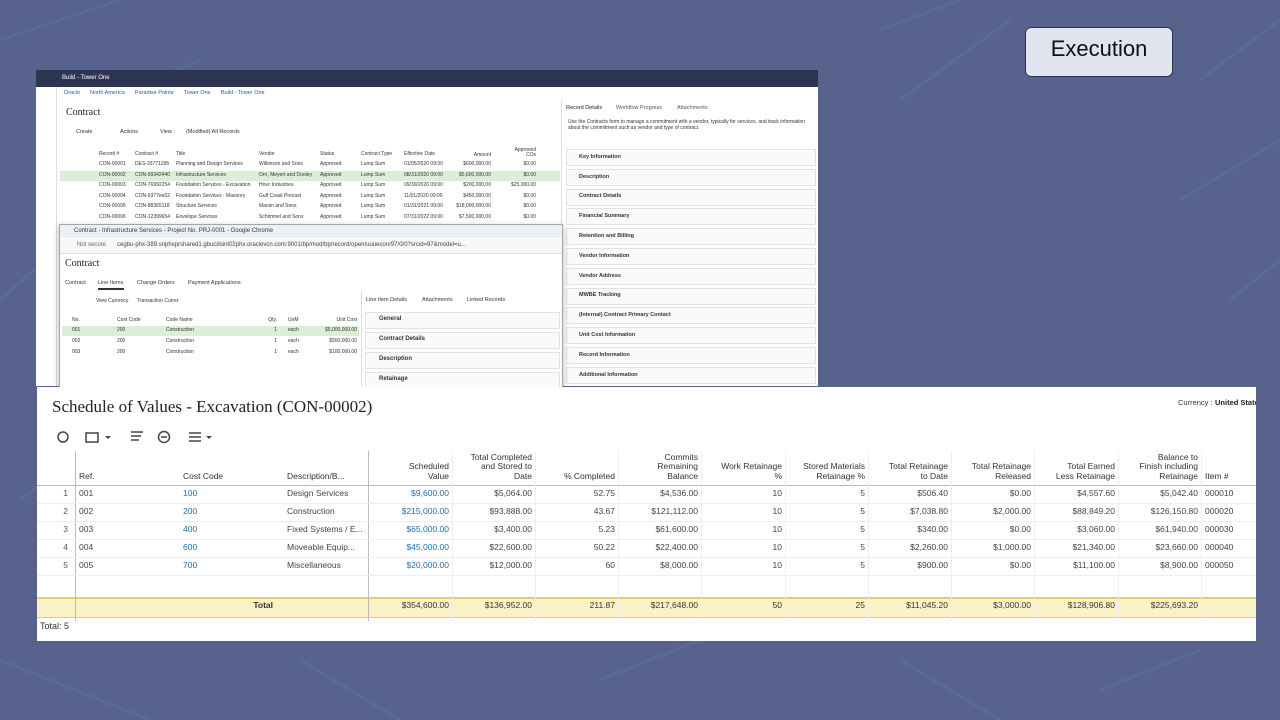 The image size is (1280, 720). I want to click on cell: $506.40, so click(932, 492).